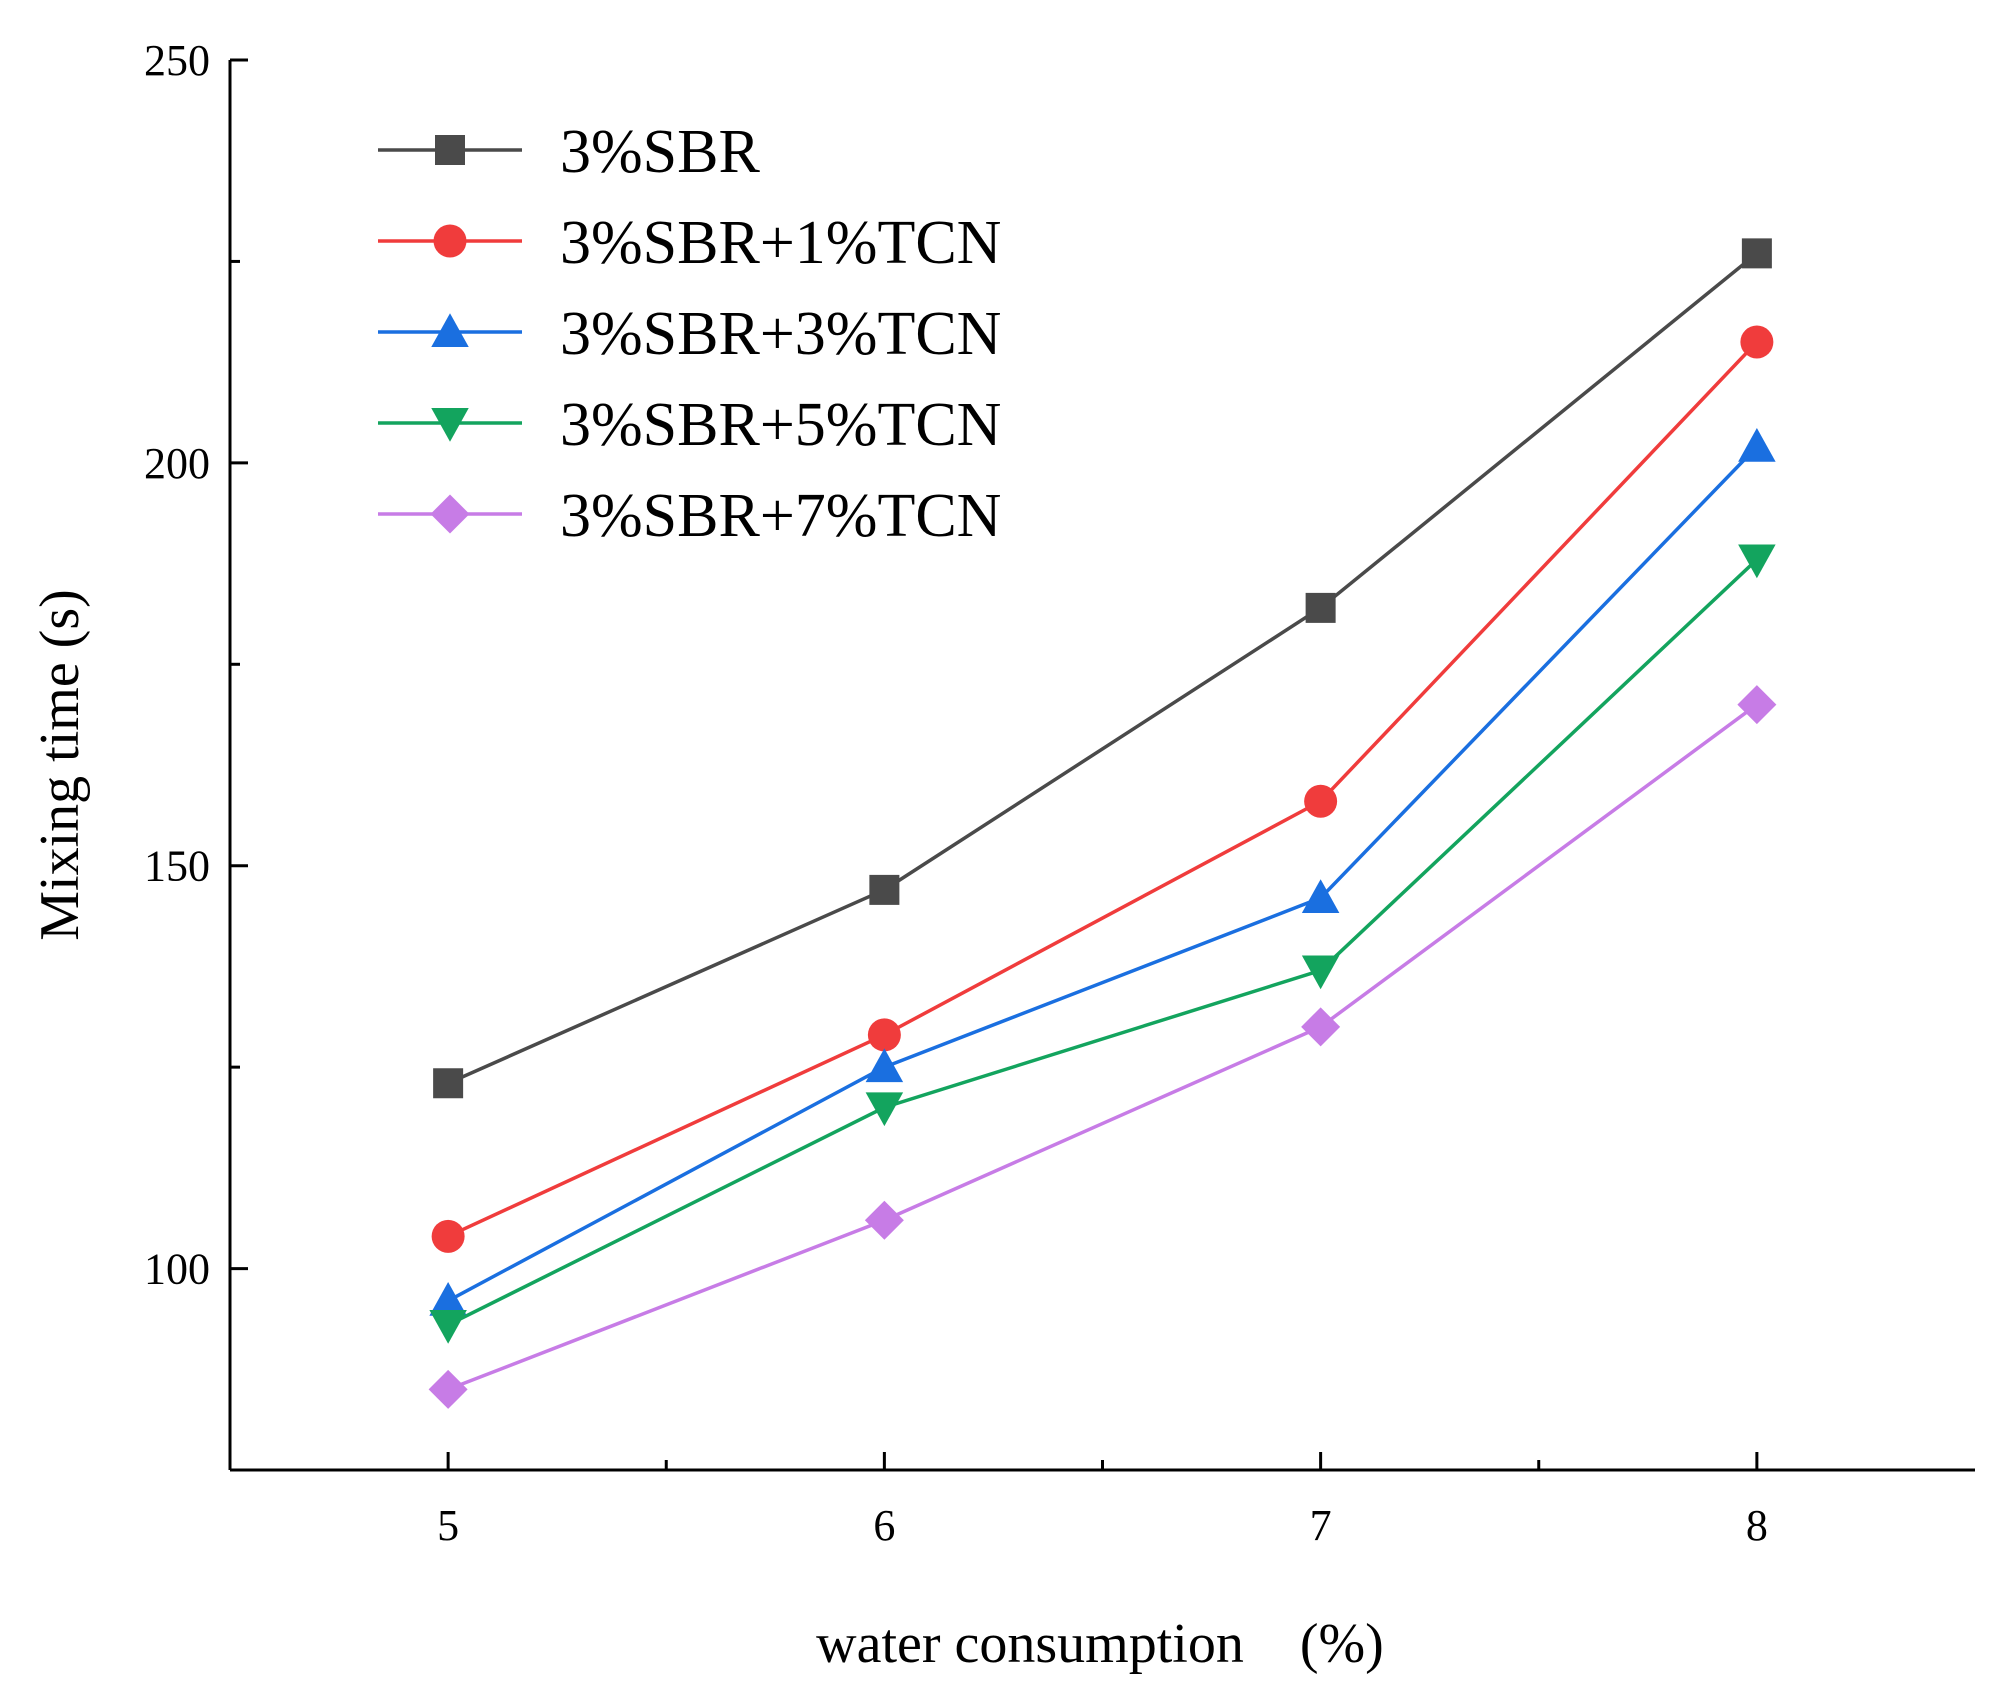  I want to click on x-axis-title: water consumption (%), so click(1100, 1644).